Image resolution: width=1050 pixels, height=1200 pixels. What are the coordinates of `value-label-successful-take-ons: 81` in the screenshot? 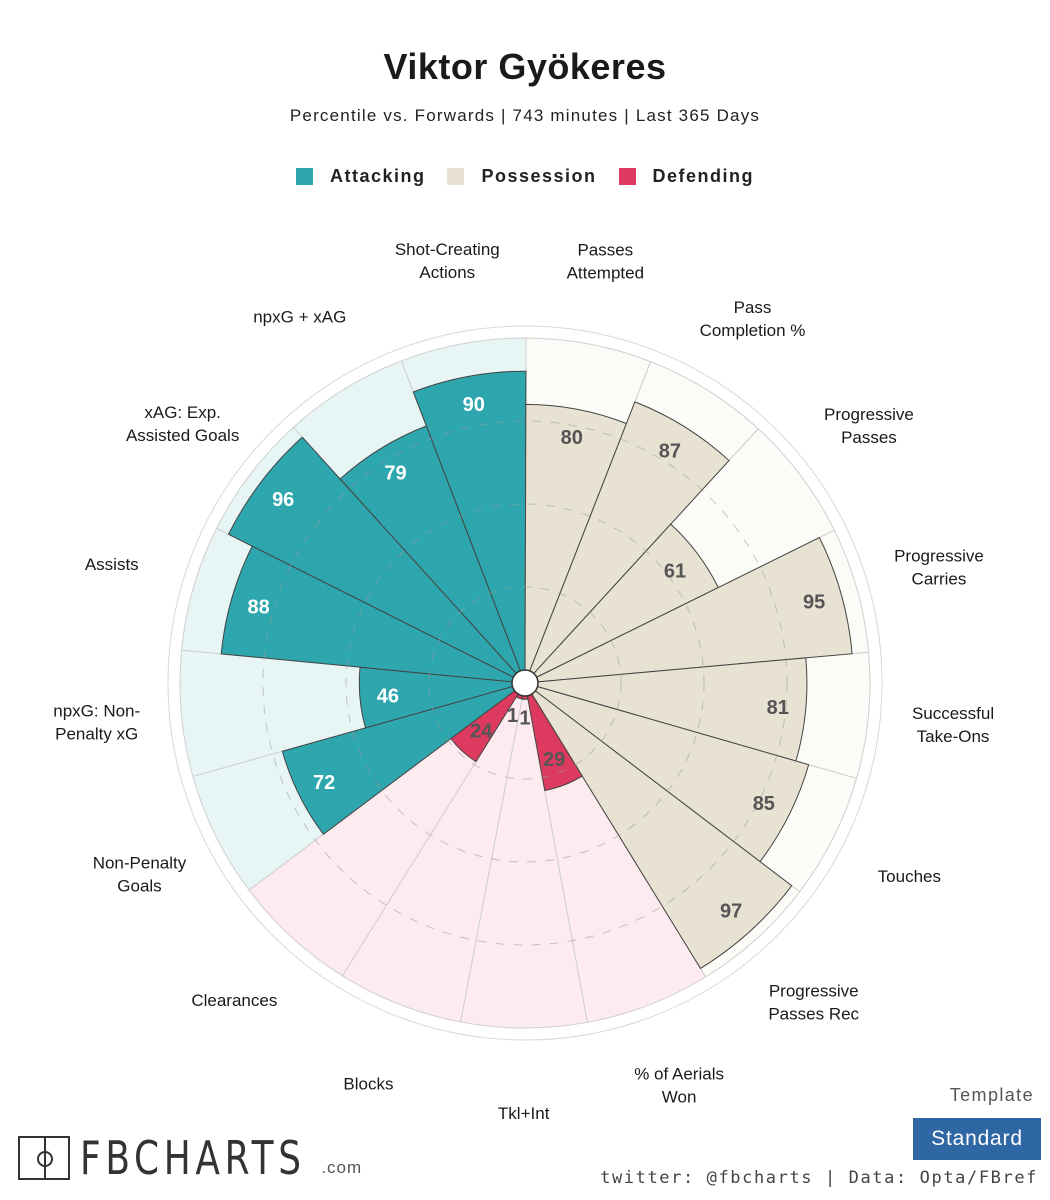 It's located at (778, 708).